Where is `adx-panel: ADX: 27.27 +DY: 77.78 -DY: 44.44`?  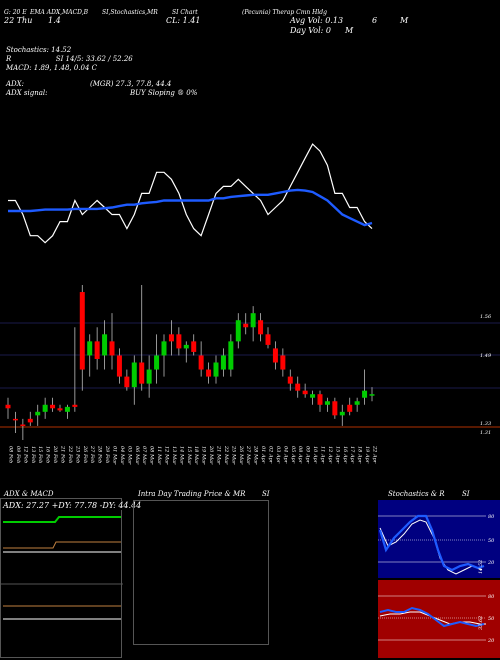 adx-panel: ADX: 27.27 +DY: 77.78 -DY: 44.44 is located at coordinates (71, 578).